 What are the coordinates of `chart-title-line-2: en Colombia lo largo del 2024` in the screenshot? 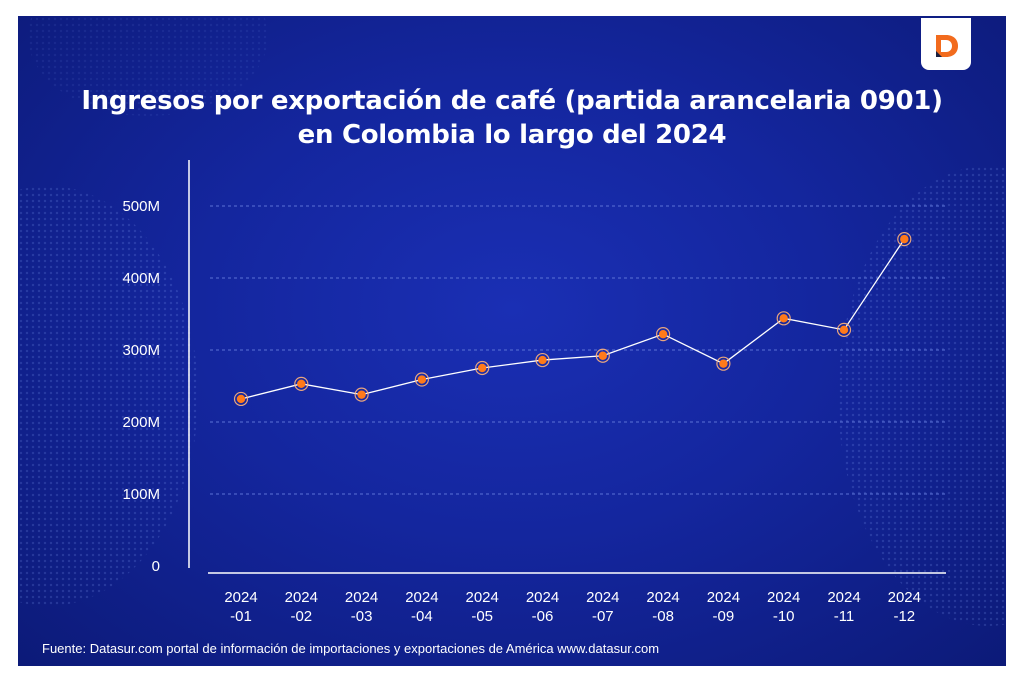 It's located at (512, 135).